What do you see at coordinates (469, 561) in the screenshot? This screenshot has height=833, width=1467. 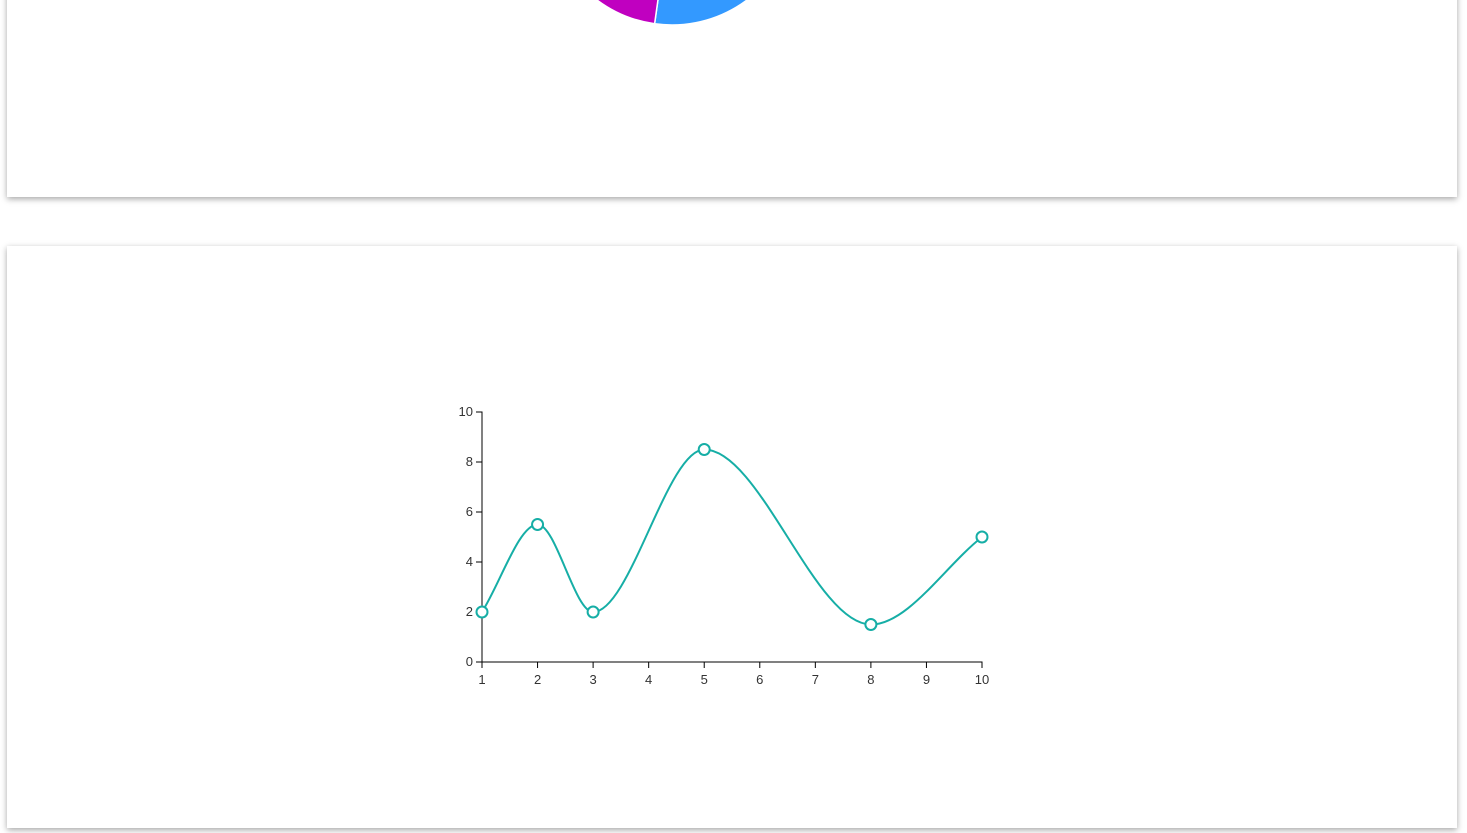 I see `y-tick-label: 4` at bounding box center [469, 561].